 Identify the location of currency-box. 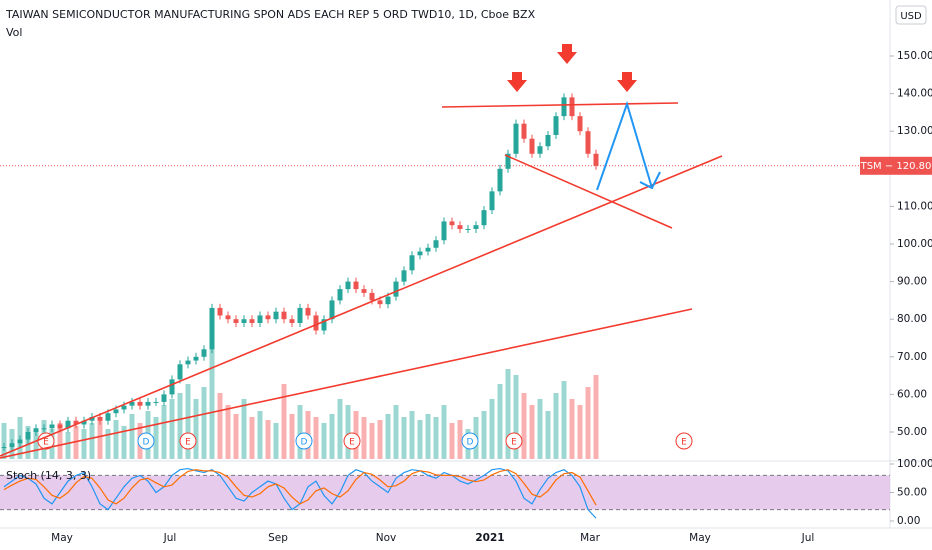
(911, 15).